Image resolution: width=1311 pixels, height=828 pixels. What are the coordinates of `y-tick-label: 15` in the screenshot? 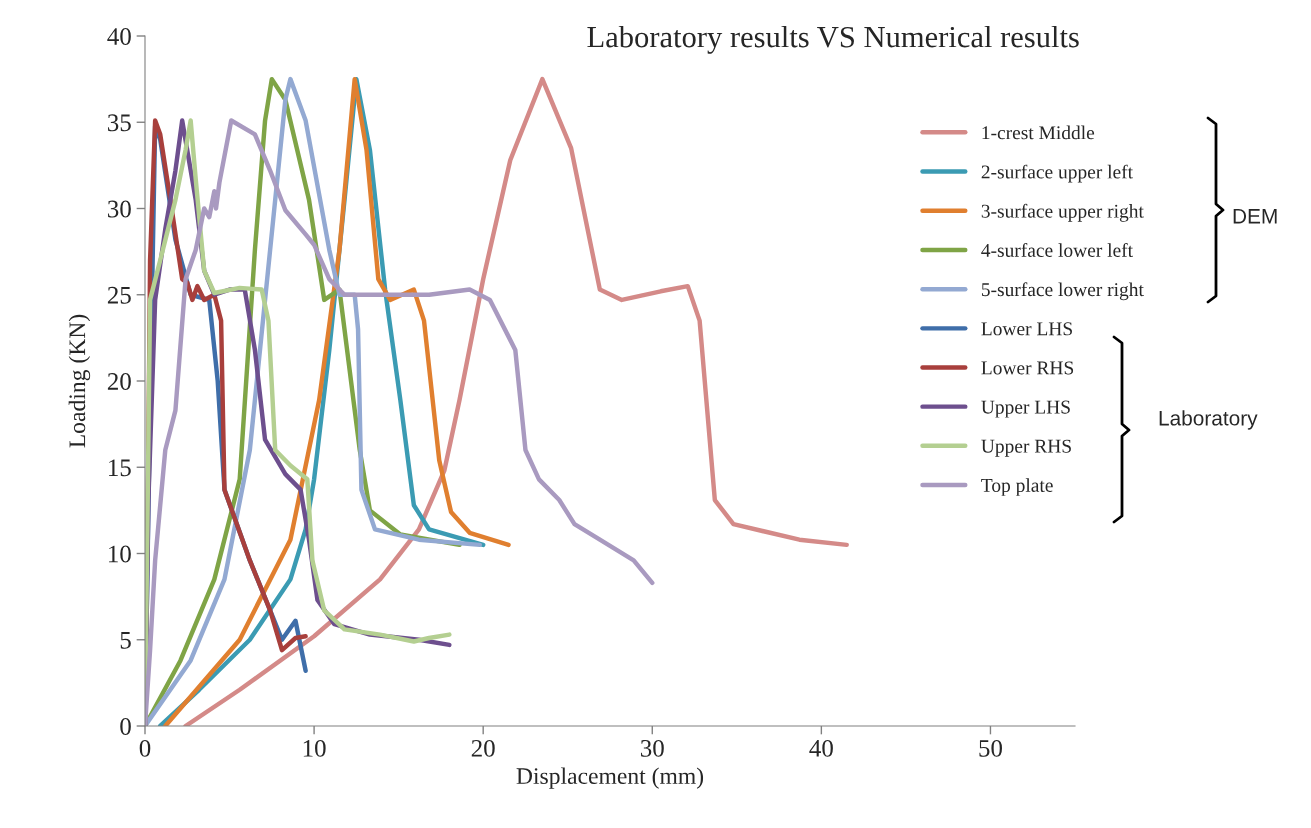 It's located at (120, 468).